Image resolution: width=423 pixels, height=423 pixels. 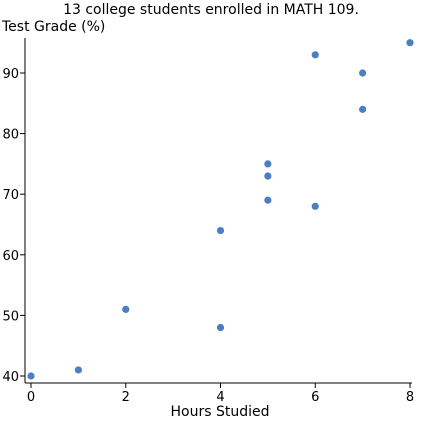 I want to click on x-tick-label: 6, so click(x=315, y=397).